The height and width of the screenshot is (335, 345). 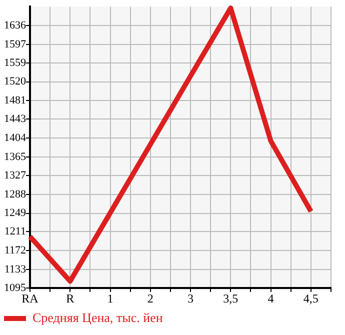 What do you see at coordinates (230, 298) in the screenshot?
I see `x-tick-label: 3,5` at bounding box center [230, 298].